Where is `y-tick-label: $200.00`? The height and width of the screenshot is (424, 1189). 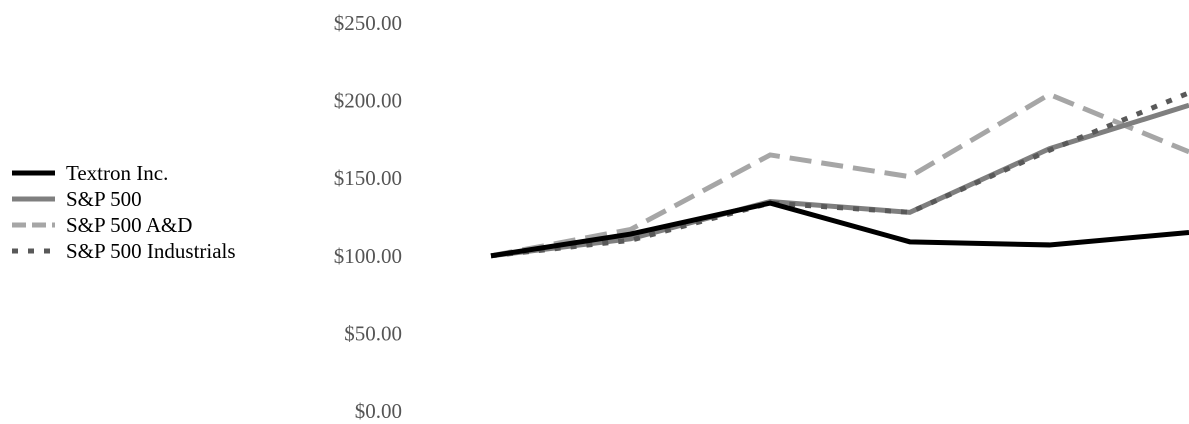 y-tick-label: $200.00 is located at coordinates (368, 101).